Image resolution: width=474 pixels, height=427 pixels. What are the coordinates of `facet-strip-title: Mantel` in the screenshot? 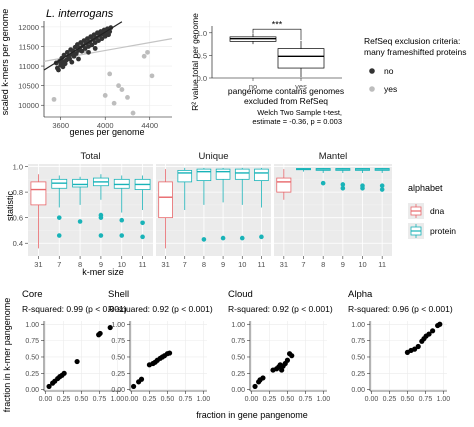 It's located at (333, 156).